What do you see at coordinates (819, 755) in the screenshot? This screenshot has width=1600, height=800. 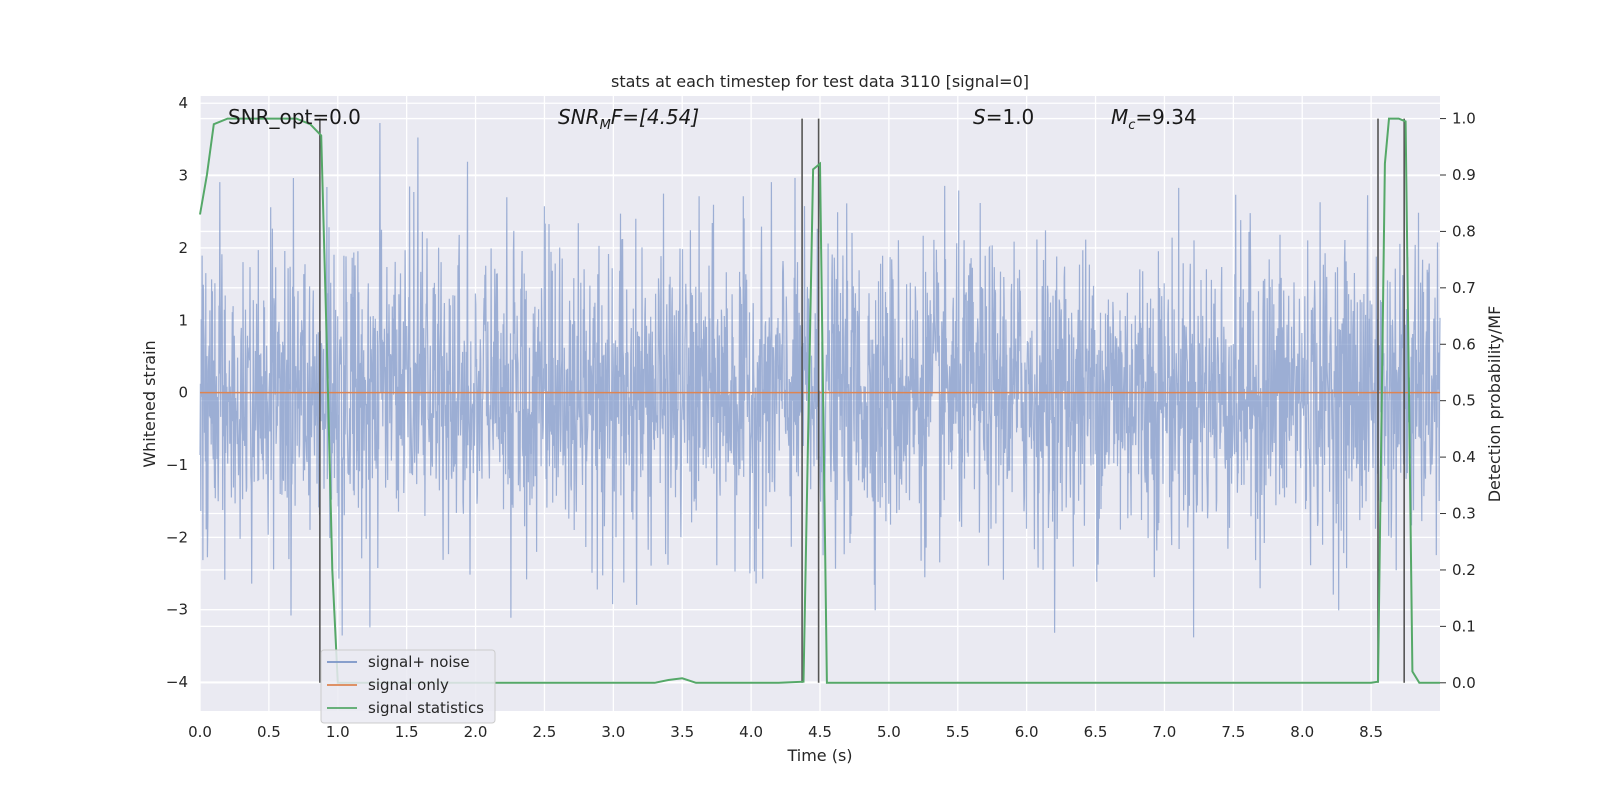 I see `x-axis-label: Time (s)` at bounding box center [819, 755].